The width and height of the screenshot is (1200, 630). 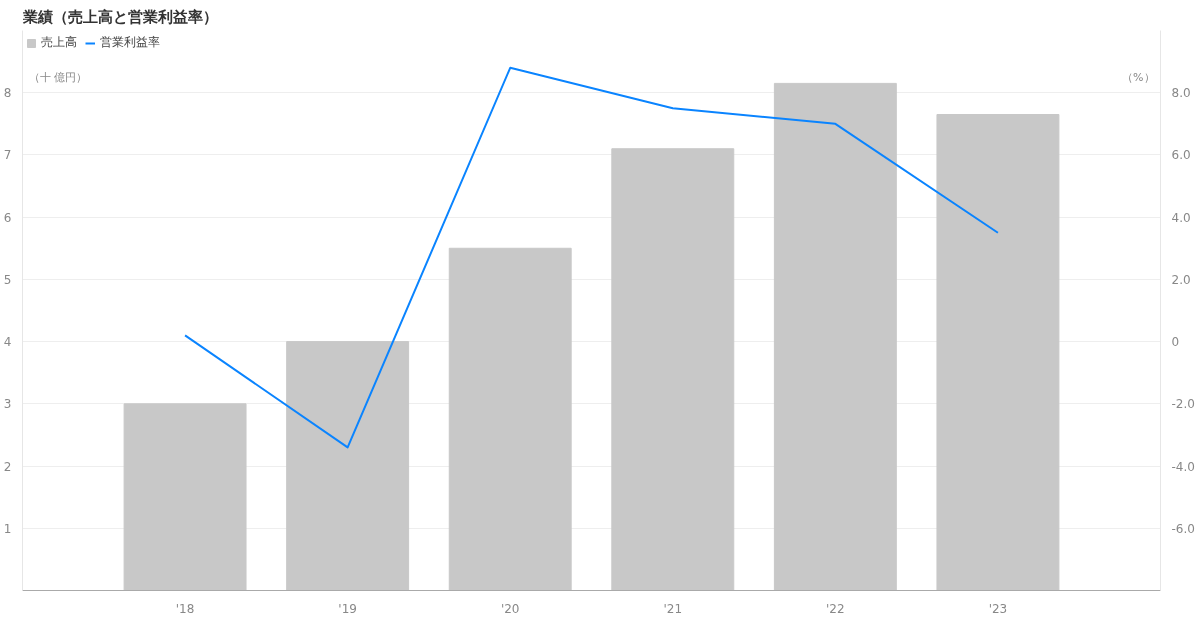 I want to click on x-tick-label: '19, so click(x=347, y=608).